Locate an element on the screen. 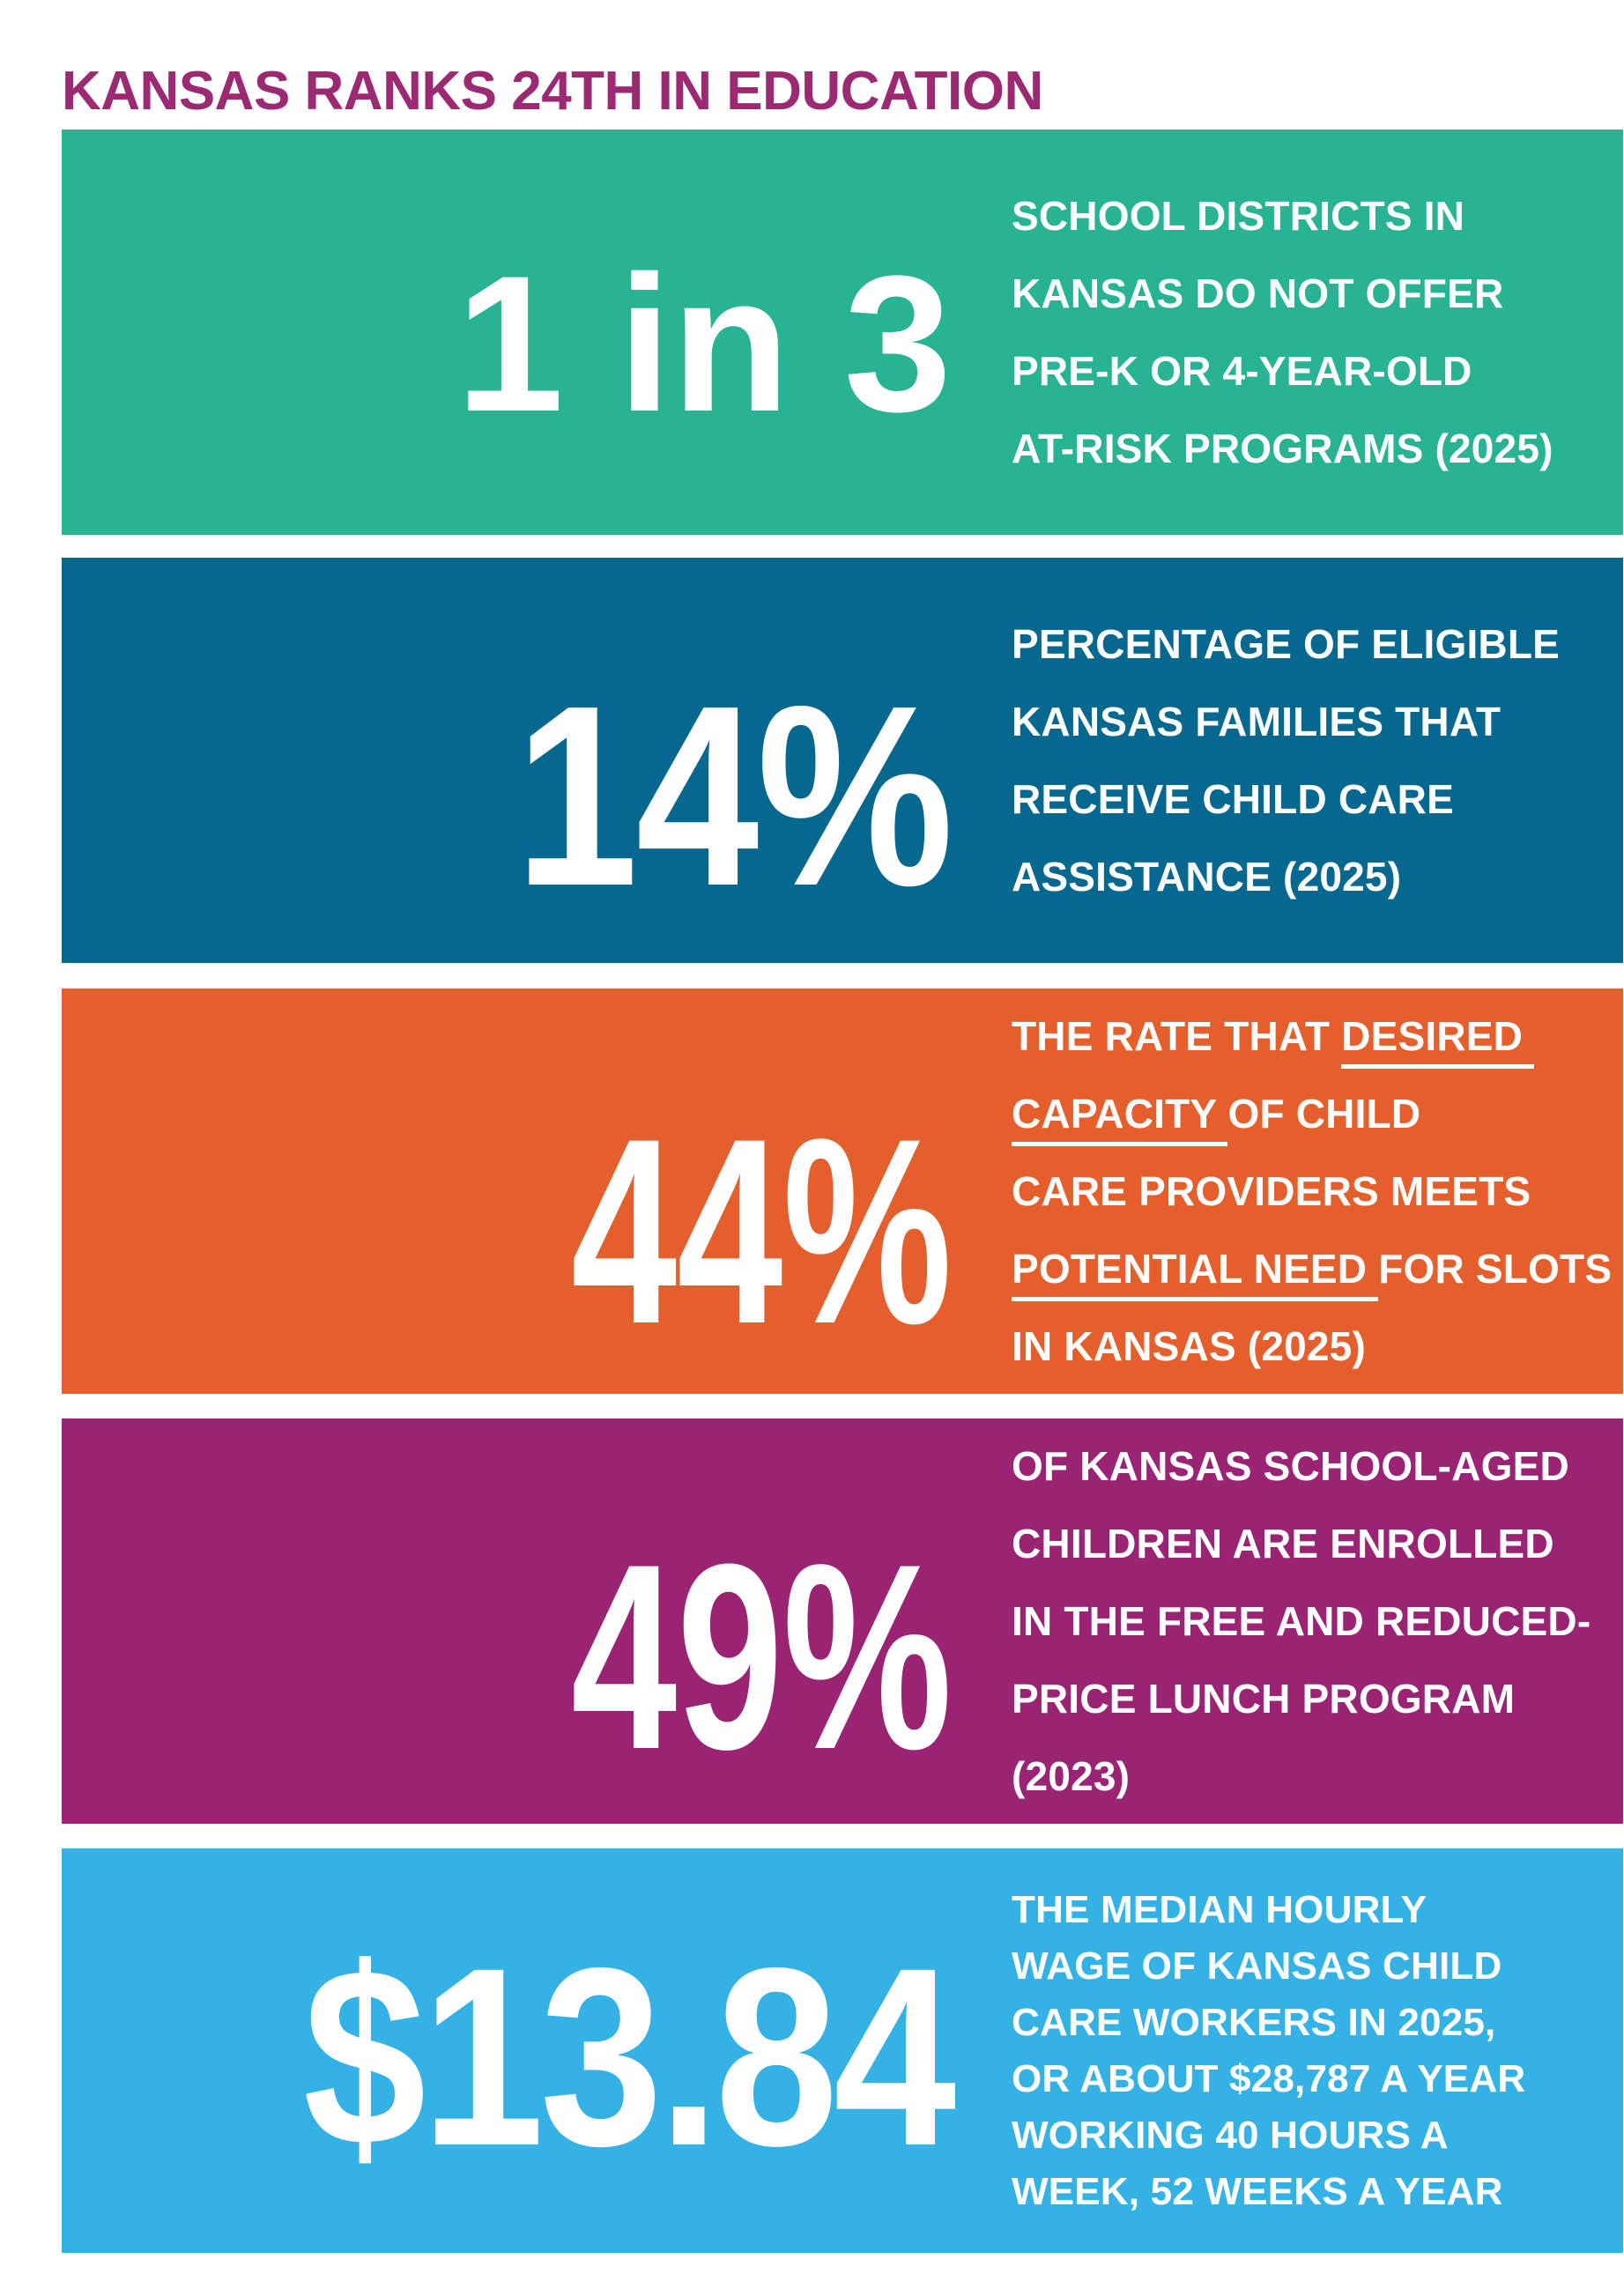 This screenshot has height=2296, width=1624. description-line: KANSAS DO NOT OFFER is located at coordinates (1317, 293).